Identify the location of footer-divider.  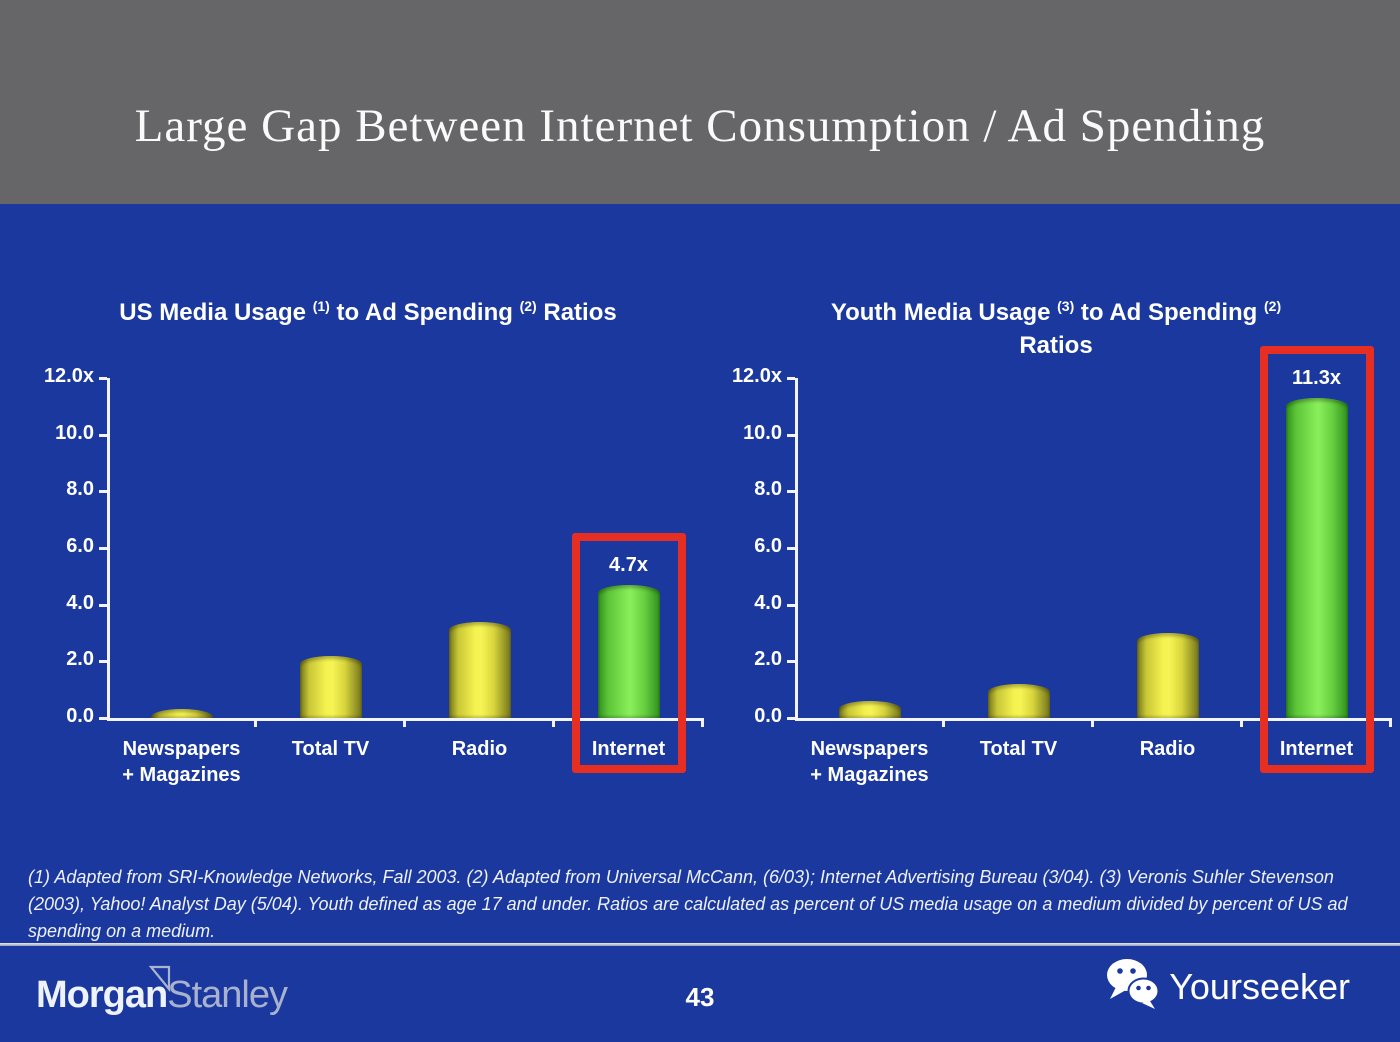
(700, 944).